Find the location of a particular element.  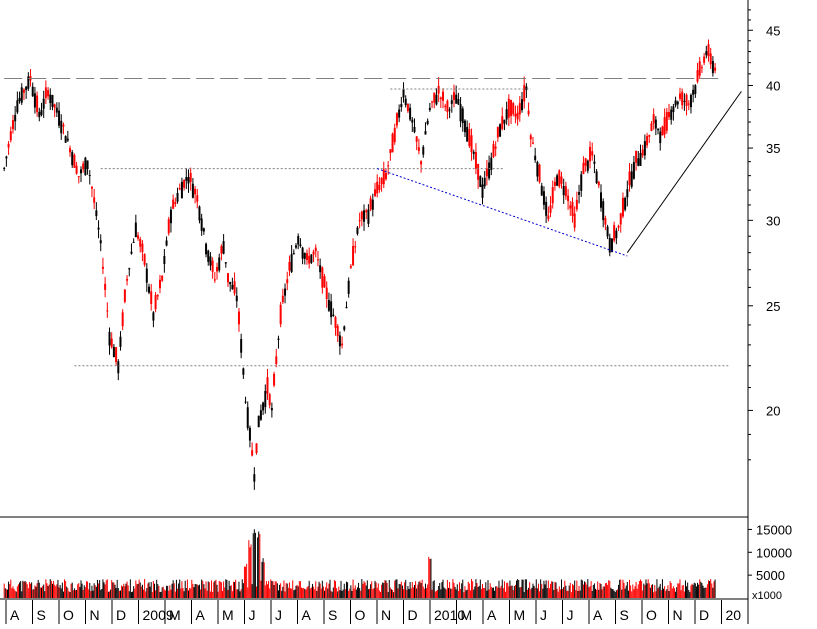

volume-tick-label: 5000 is located at coordinates (770, 575).